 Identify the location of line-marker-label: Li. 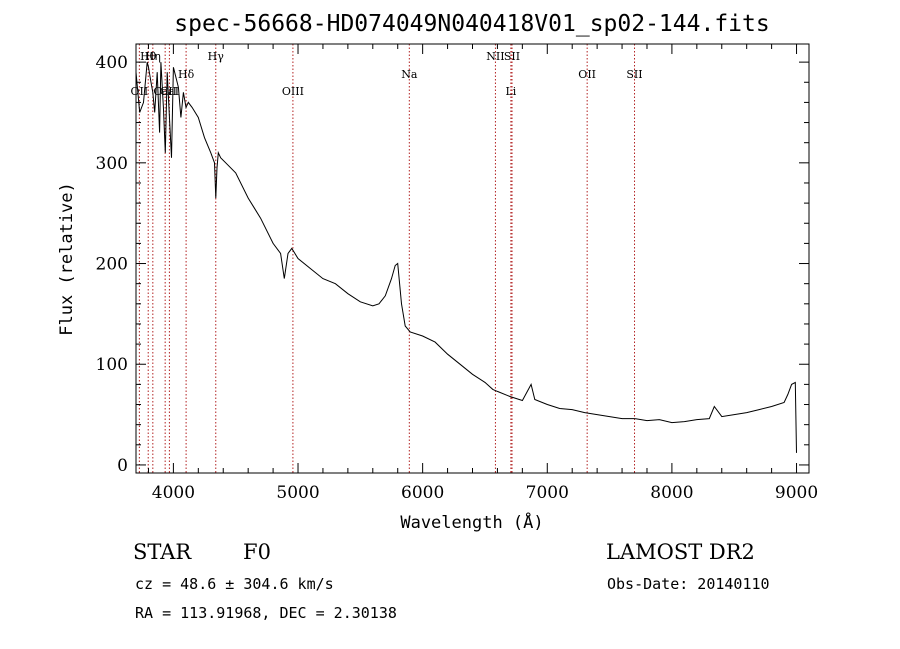
(510, 91).